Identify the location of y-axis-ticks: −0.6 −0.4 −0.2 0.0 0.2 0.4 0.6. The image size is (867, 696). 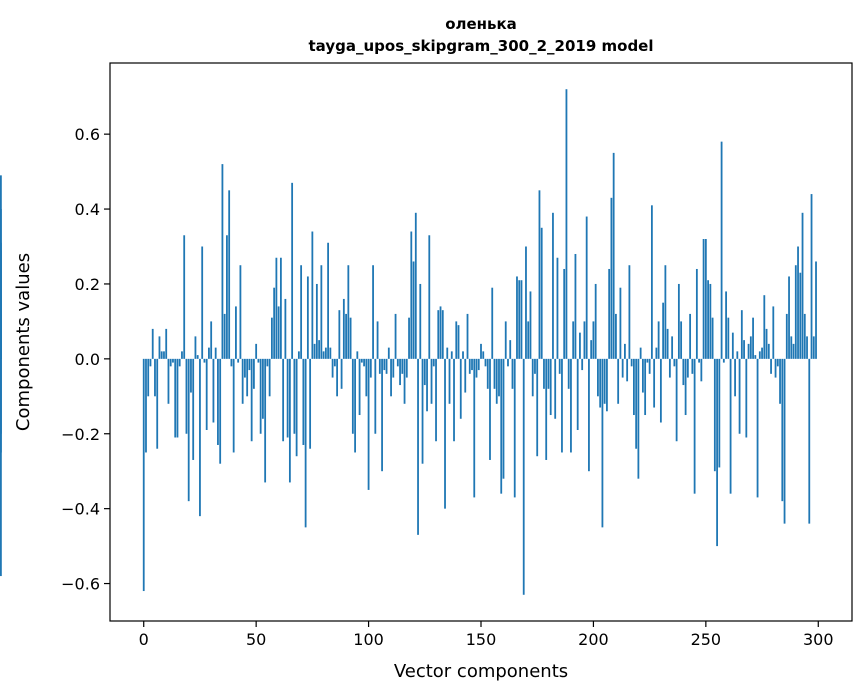
(85, 359).